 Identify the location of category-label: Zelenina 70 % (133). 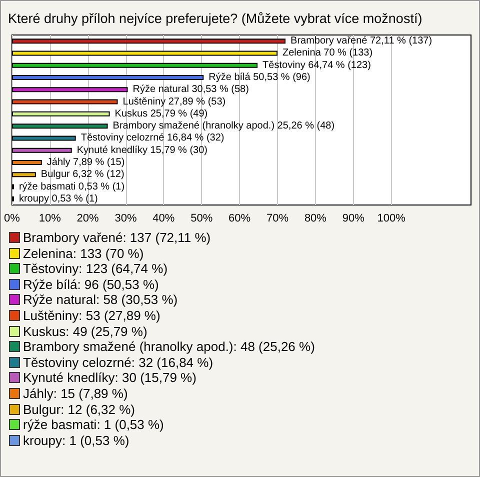
(327, 53).